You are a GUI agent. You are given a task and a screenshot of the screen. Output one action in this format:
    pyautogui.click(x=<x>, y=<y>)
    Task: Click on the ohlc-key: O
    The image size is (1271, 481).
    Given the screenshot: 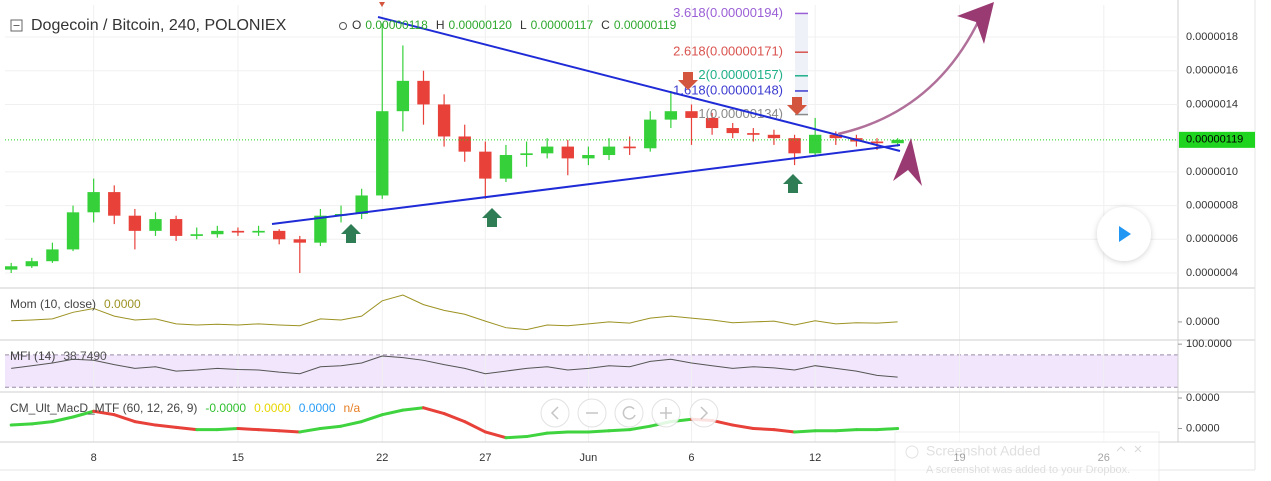 What is the action you would take?
    pyautogui.click(x=356, y=25)
    